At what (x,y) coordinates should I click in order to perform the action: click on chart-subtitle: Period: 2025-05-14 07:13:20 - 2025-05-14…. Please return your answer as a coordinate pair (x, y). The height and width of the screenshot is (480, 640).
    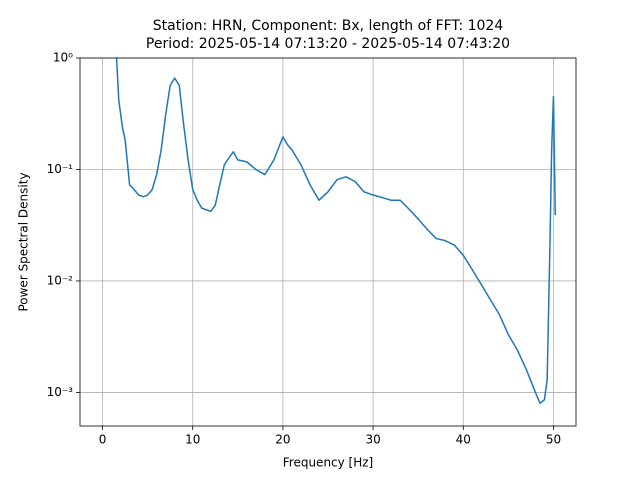
    Looking at the image, I should click on (328, 44).